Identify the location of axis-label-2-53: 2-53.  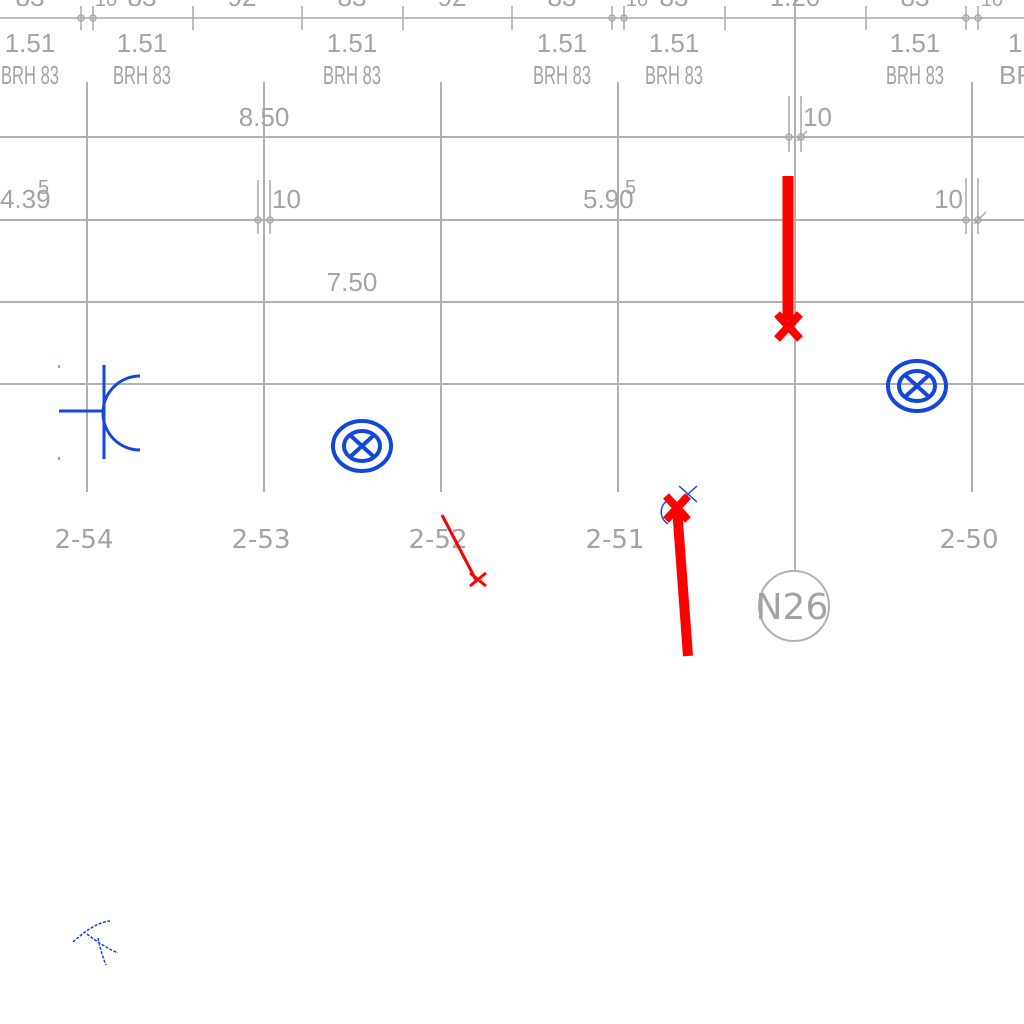
(260, 540).